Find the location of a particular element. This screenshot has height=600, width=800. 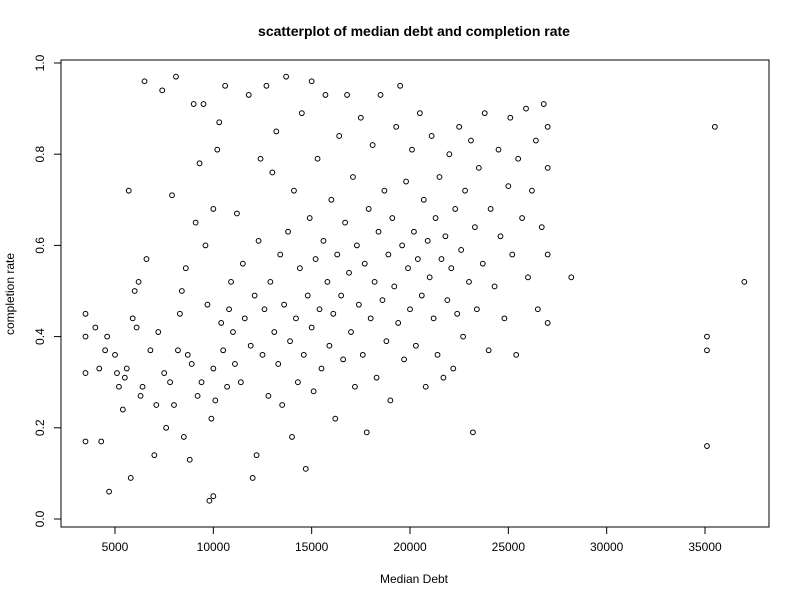

x-tick-label: 35000 is located at coordinates (705, 547).